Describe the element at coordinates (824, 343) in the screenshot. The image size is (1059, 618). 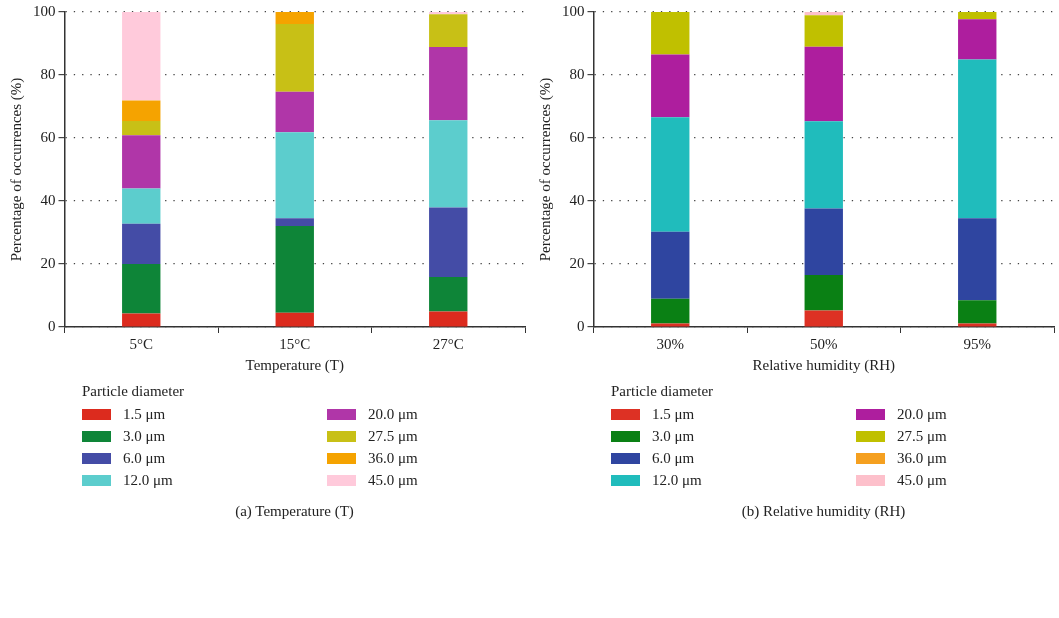
I see `x-tick-label: 50%` at that location.